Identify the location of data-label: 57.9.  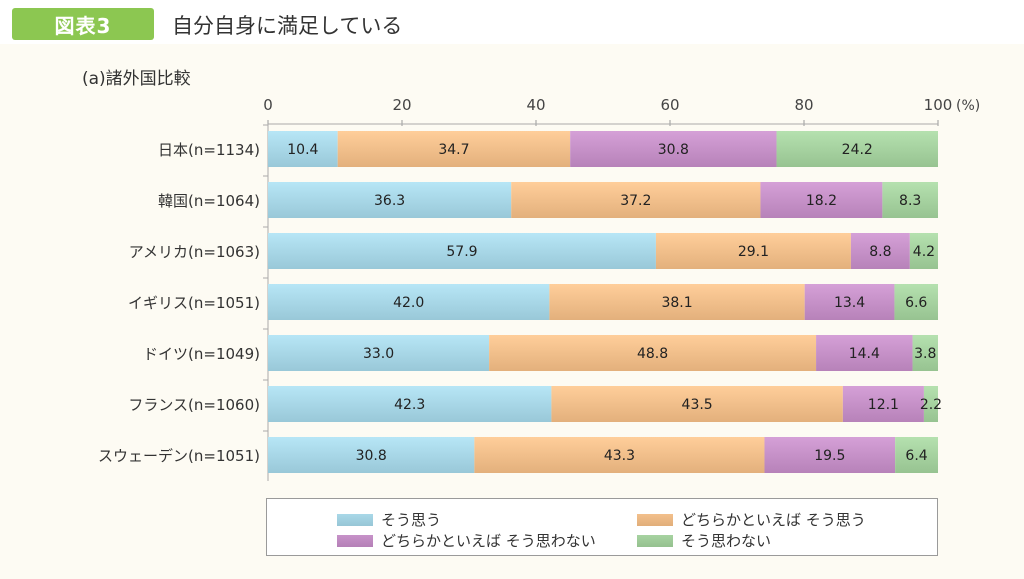
(461, 252).